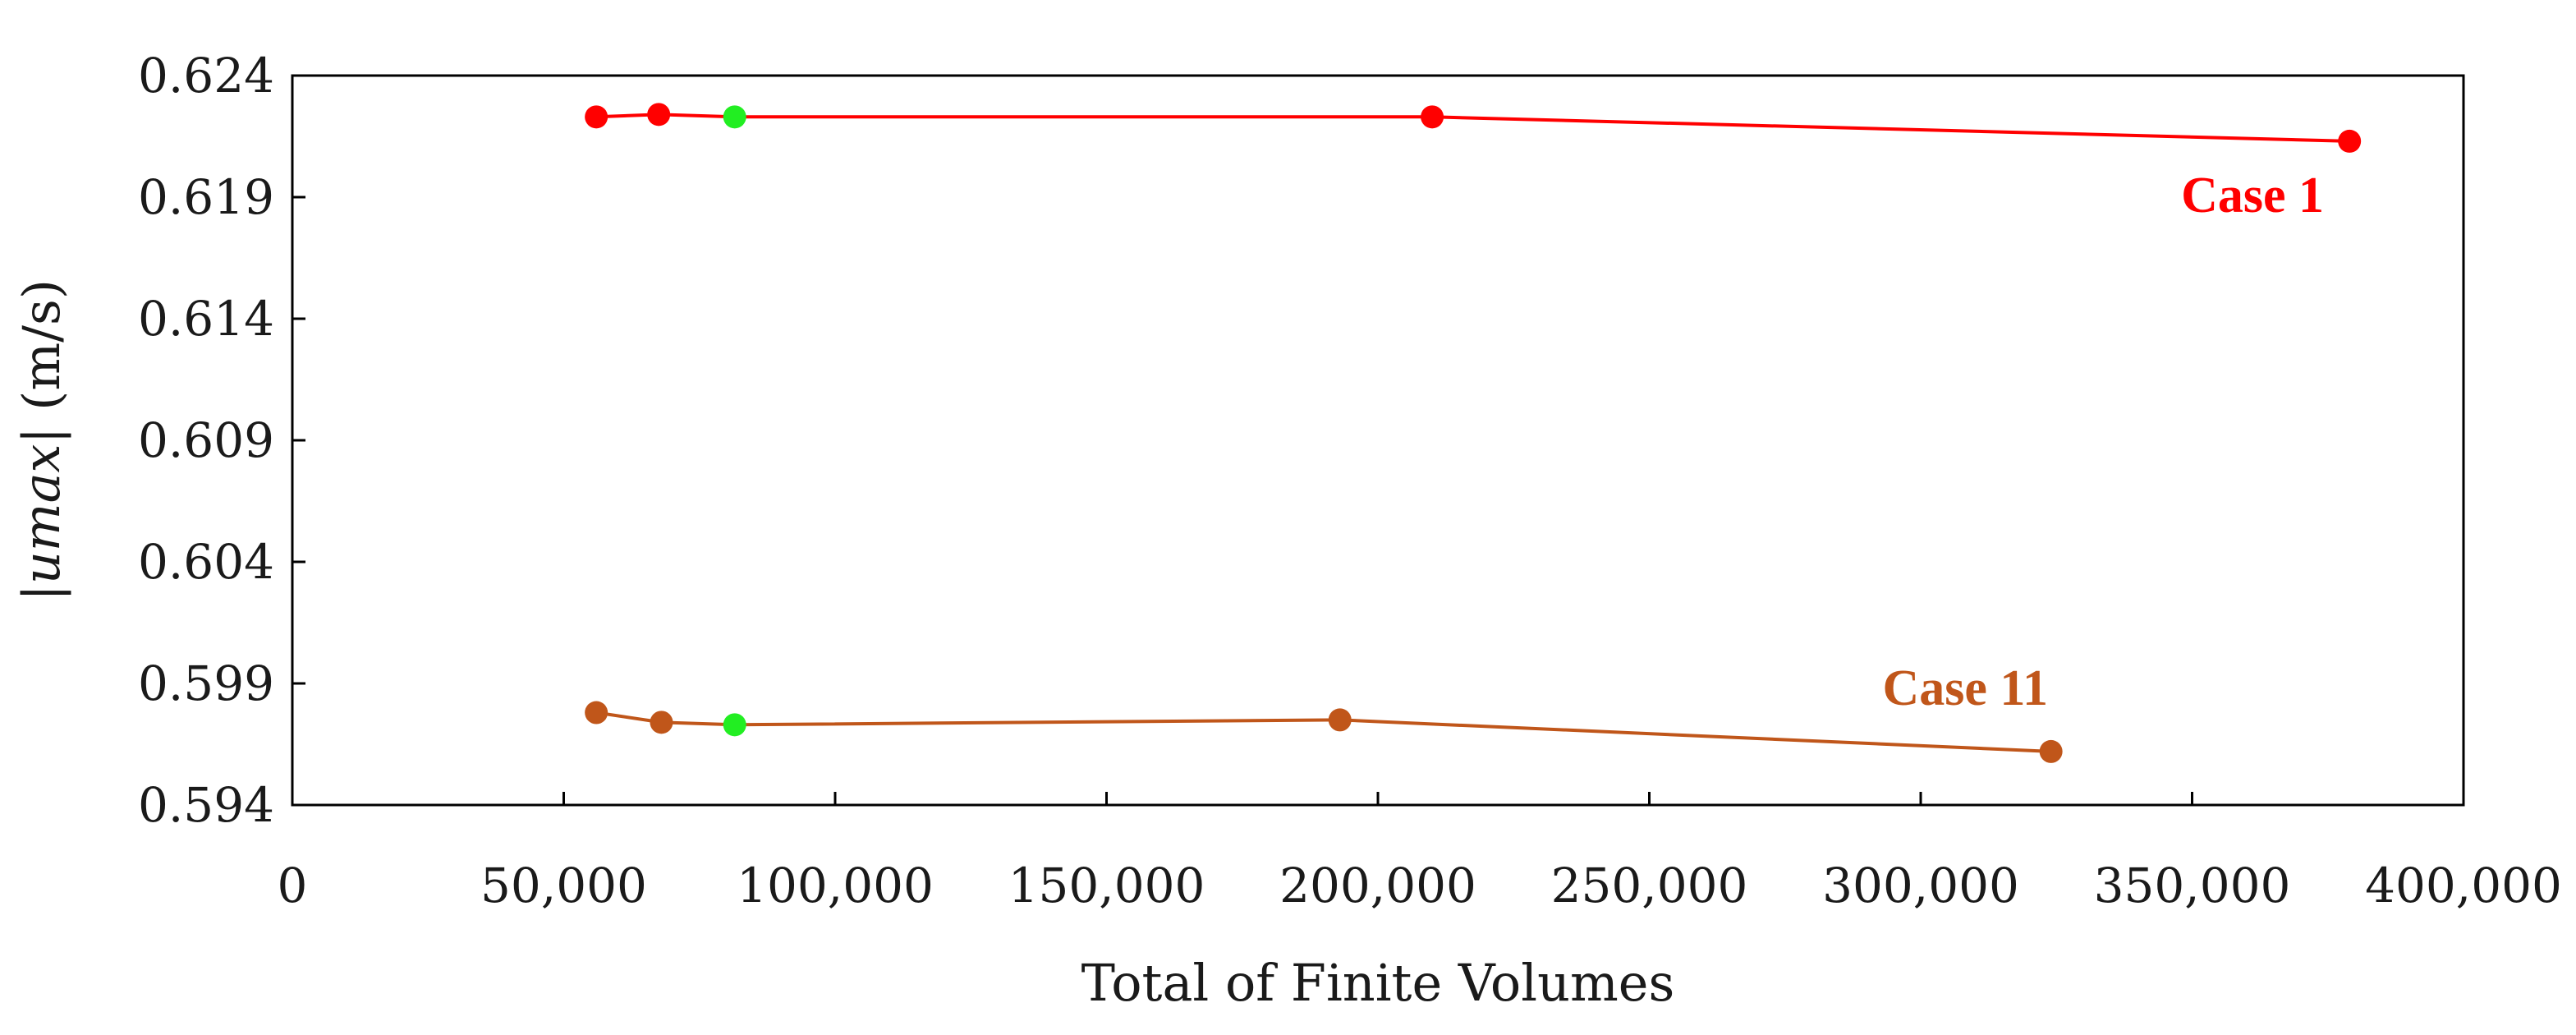 The image size is (2576, 1035). Describe the element at coordinates (1378, 983) in the screenshot. I see `x-axis-title: Total of Finite Volumes` at that location.